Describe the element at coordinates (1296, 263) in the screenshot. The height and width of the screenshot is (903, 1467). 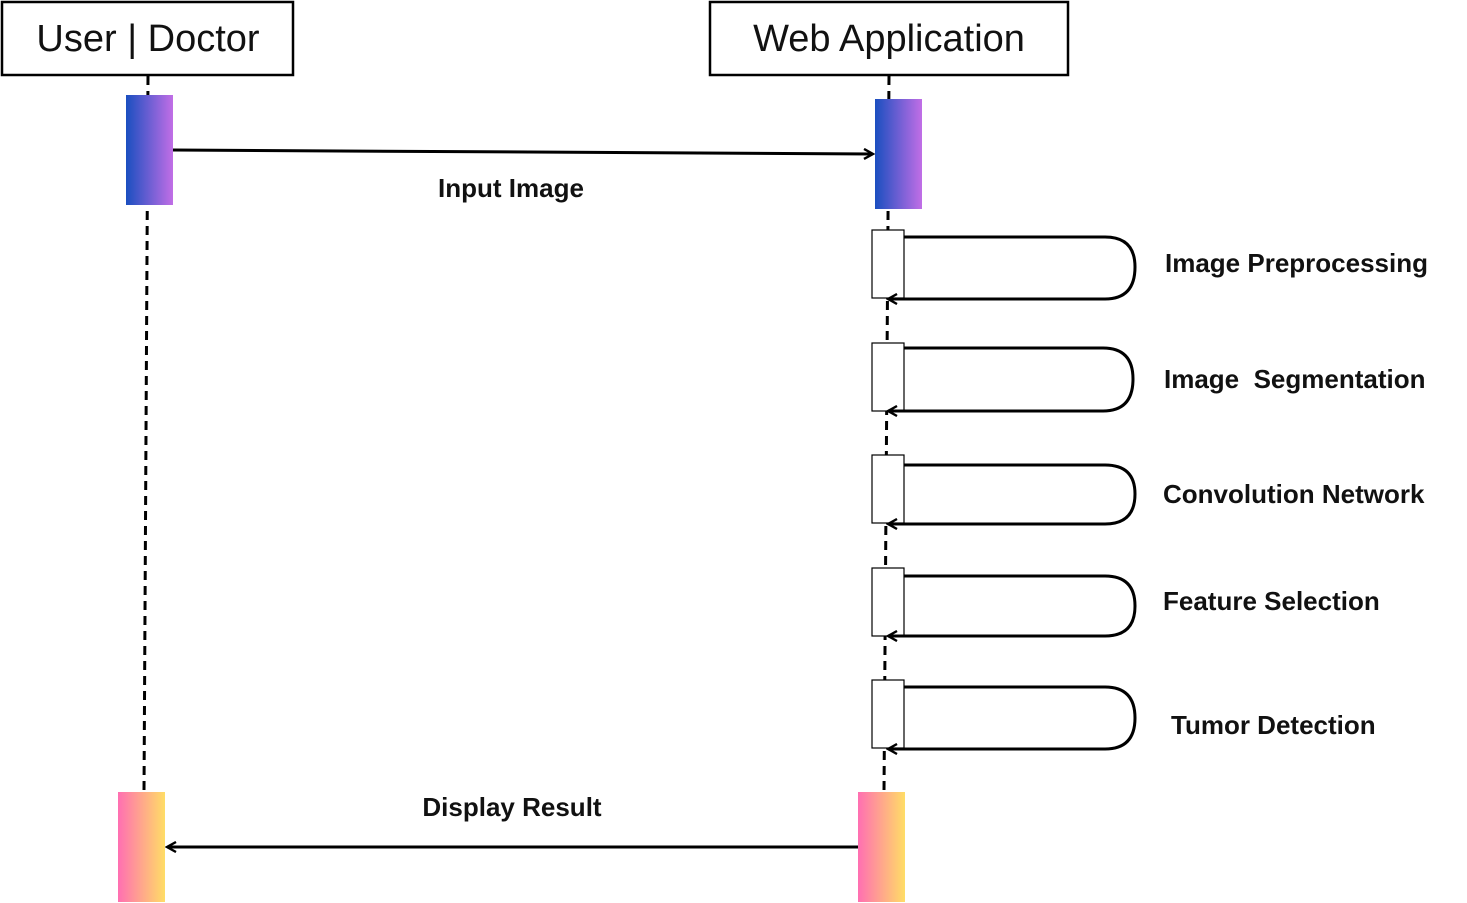
I see `self-call-image-preprocessing-label: Image Preprocessing` at that location.